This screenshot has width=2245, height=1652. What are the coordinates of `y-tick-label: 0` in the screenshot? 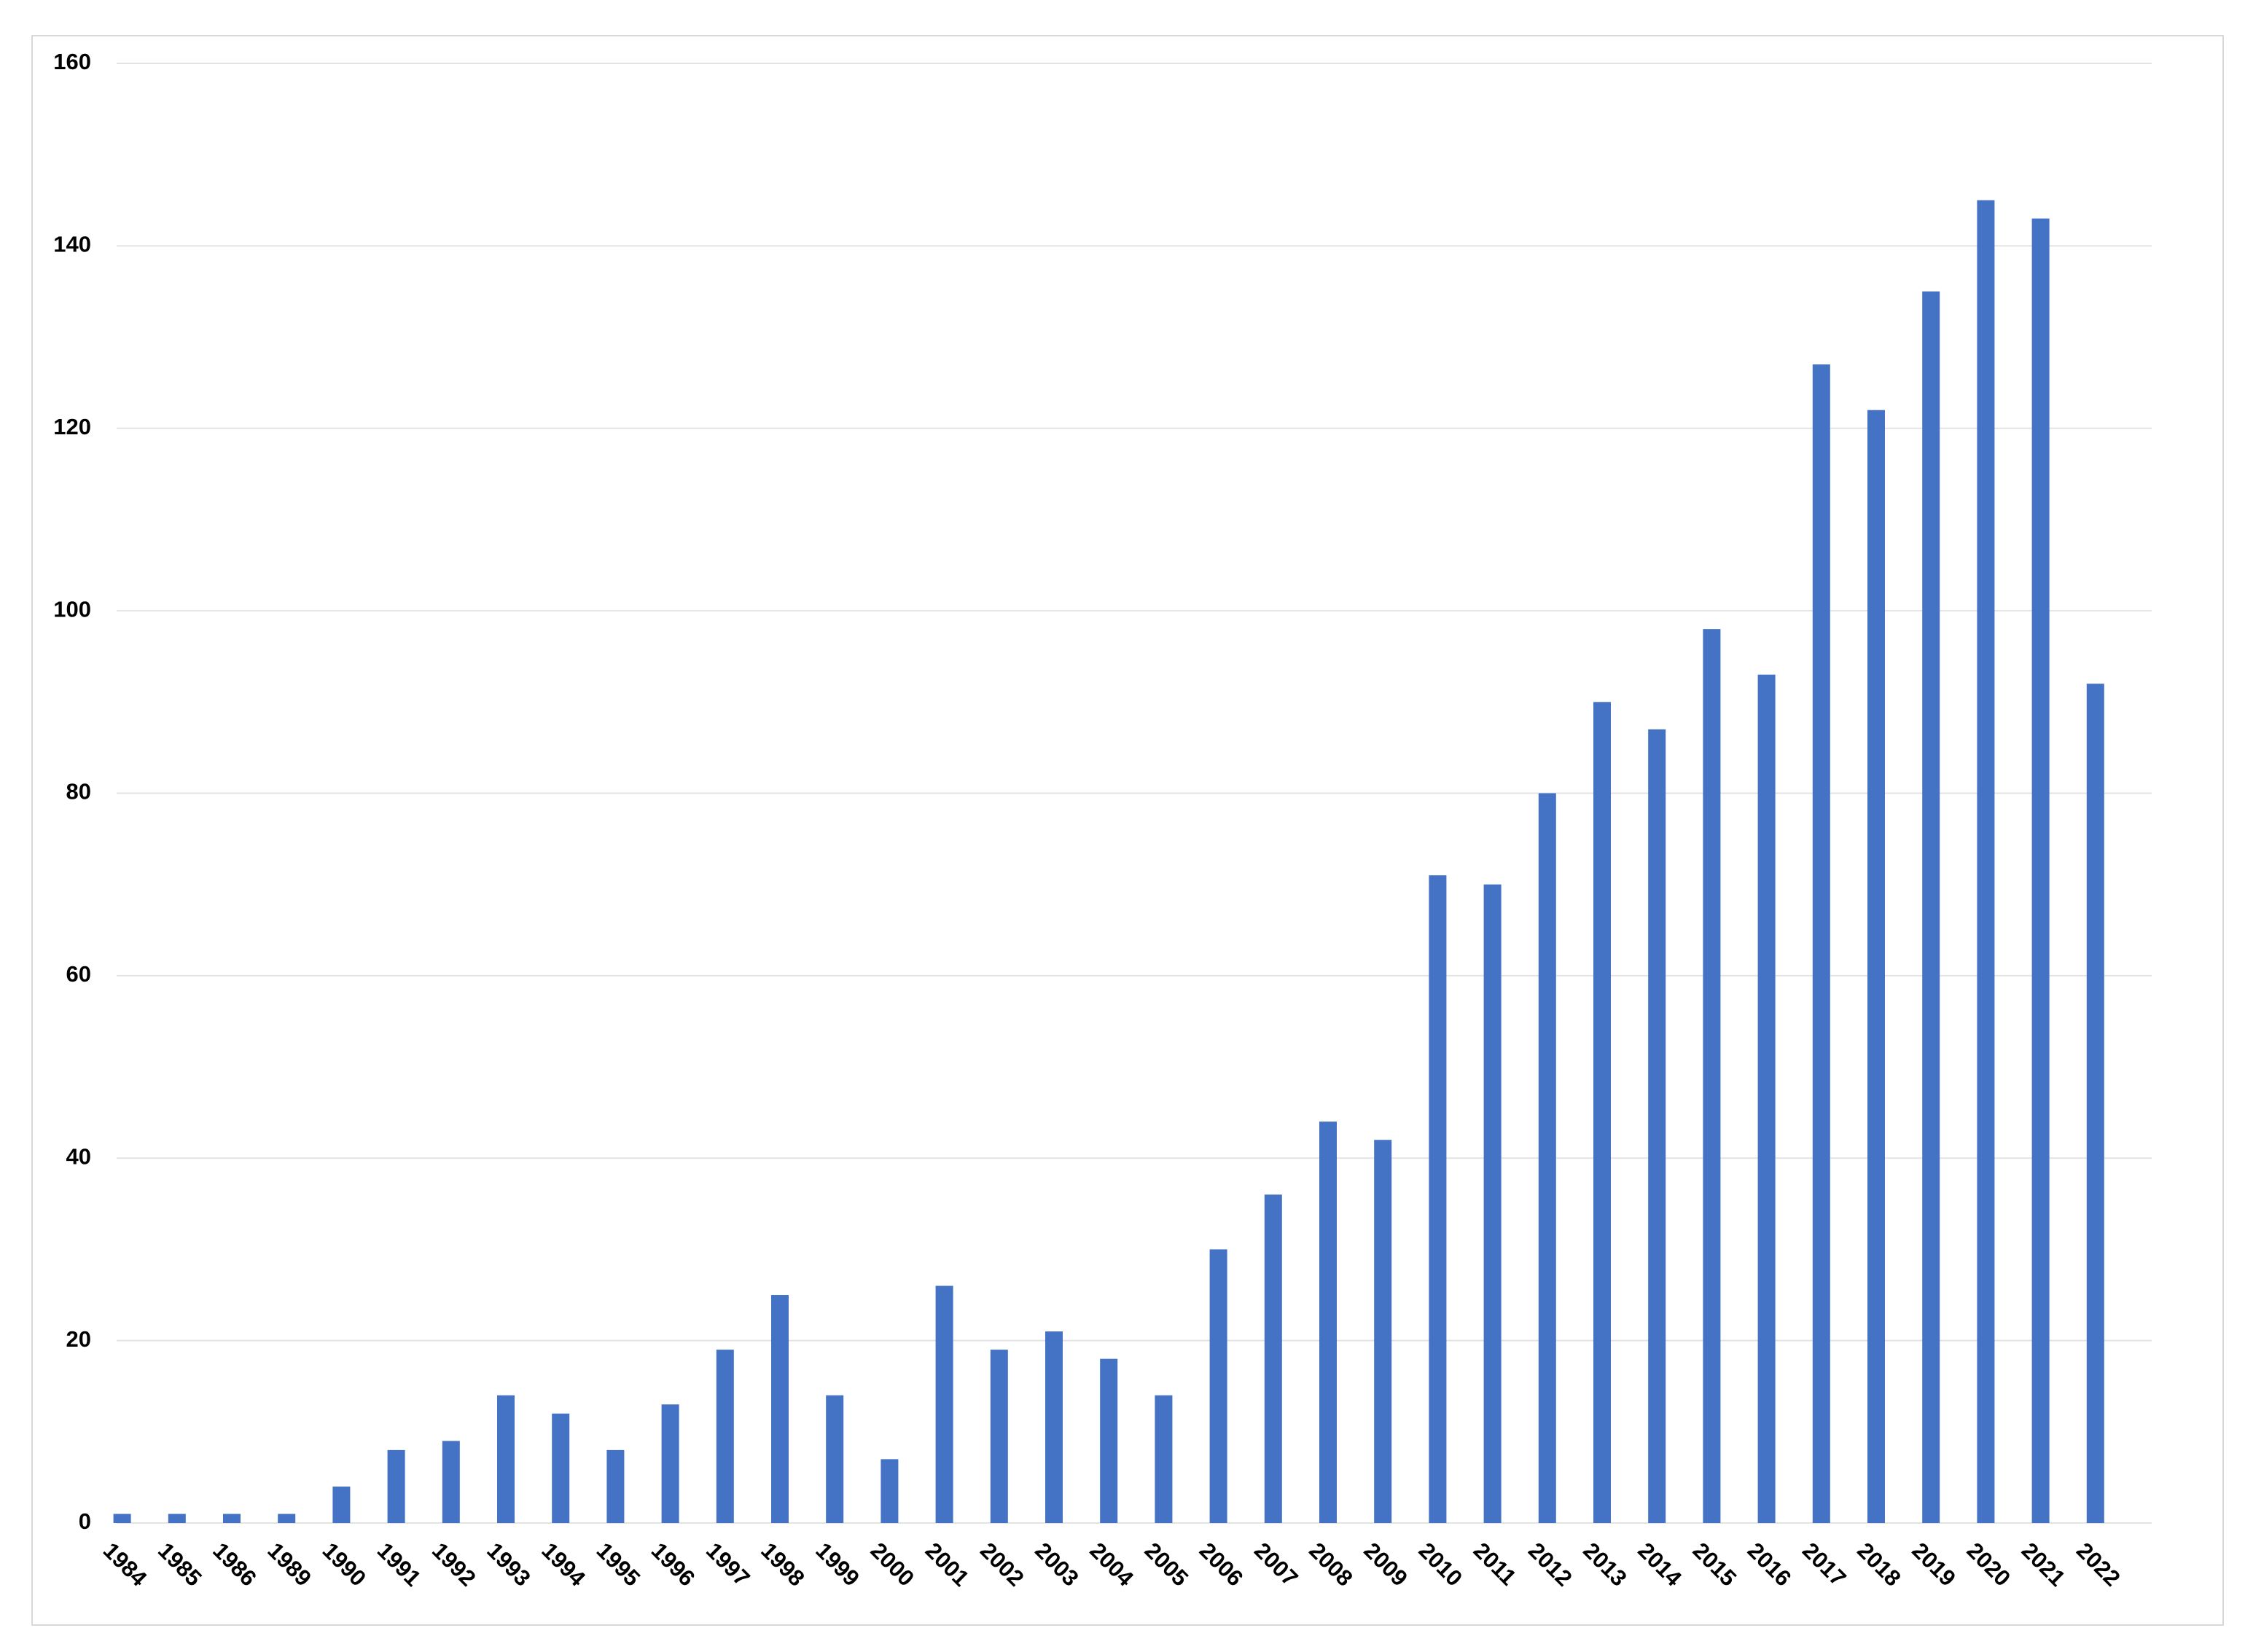 It's located at (85, 1521).